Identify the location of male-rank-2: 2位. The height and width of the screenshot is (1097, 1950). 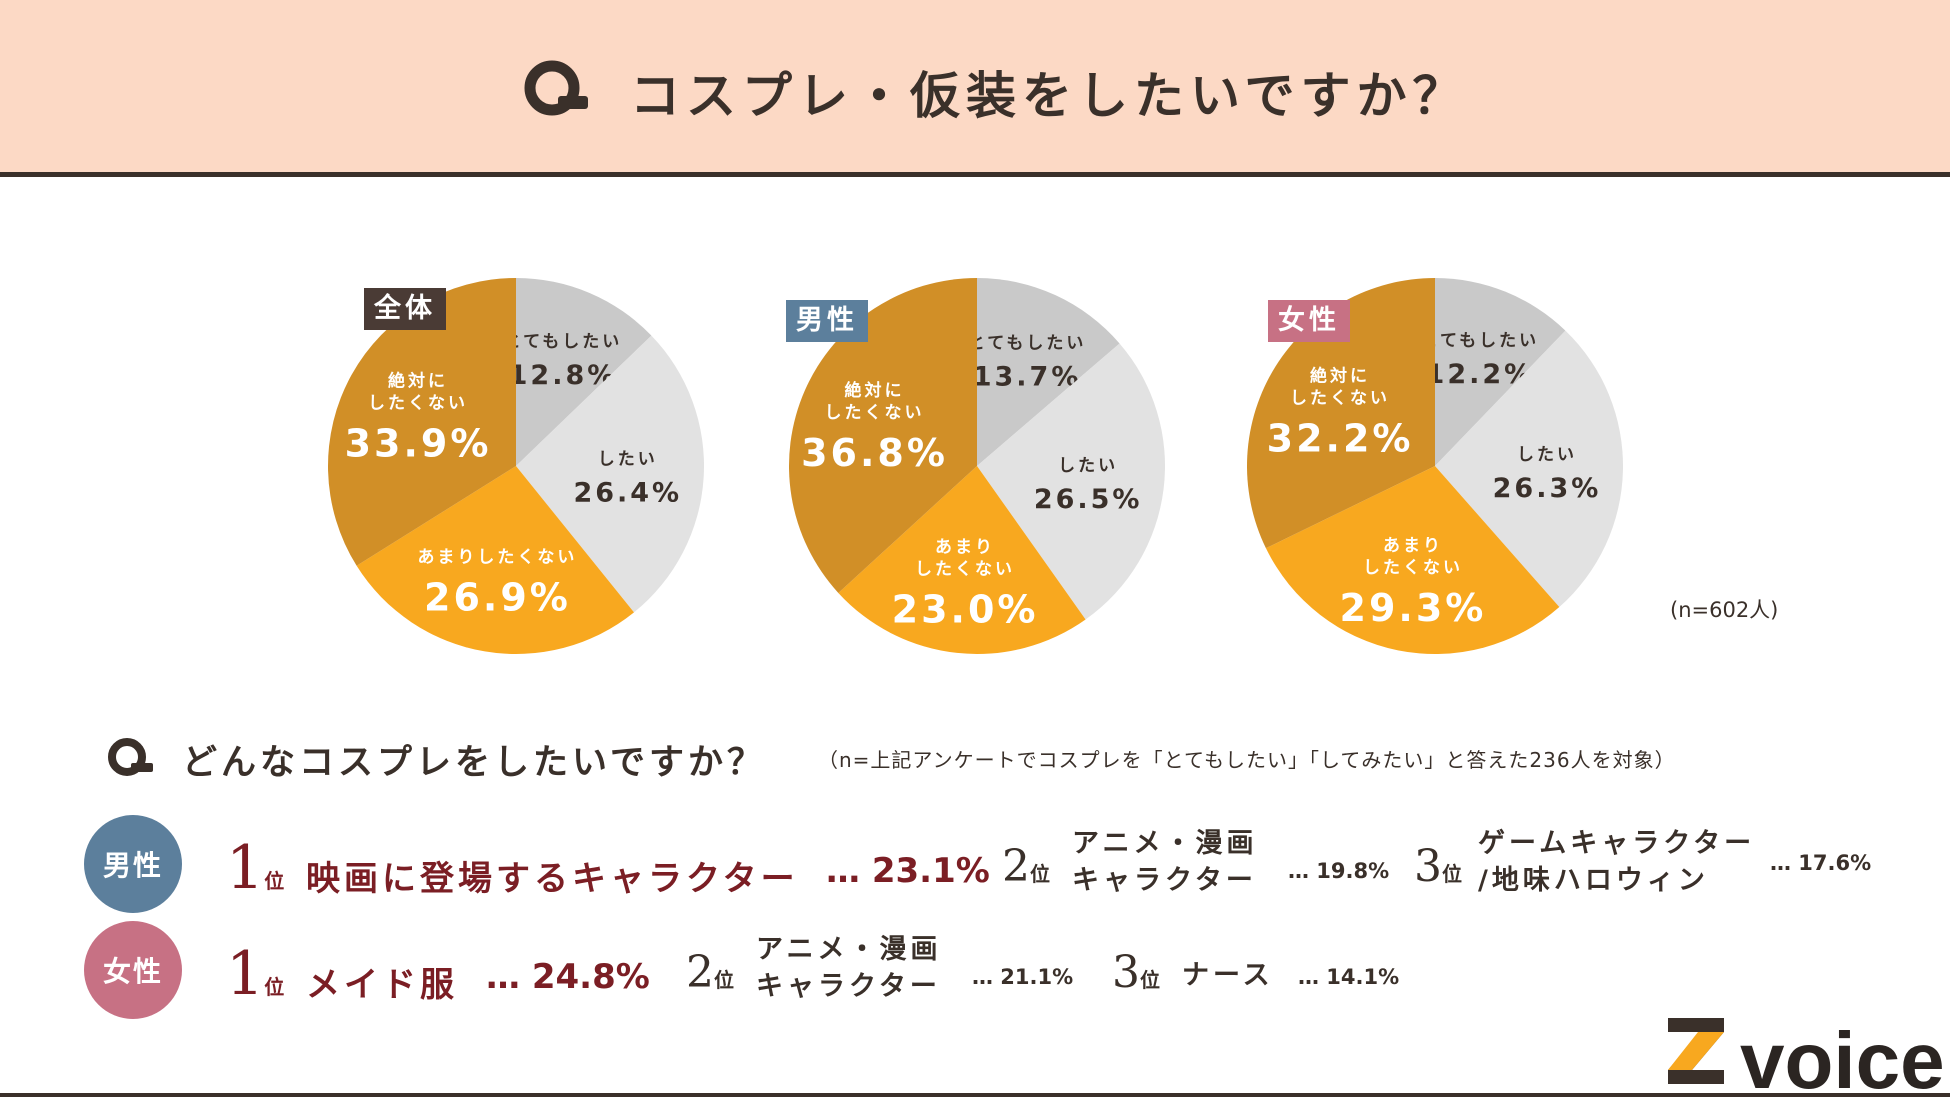
(1026, 866).